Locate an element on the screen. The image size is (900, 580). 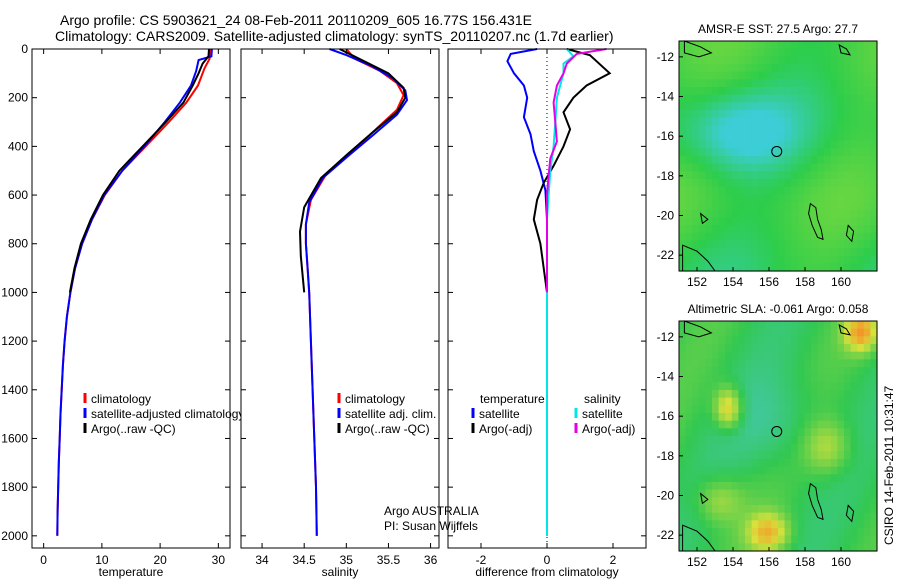
legend-label: Argo(..raw -QC) is located at coordinates (133, 429).